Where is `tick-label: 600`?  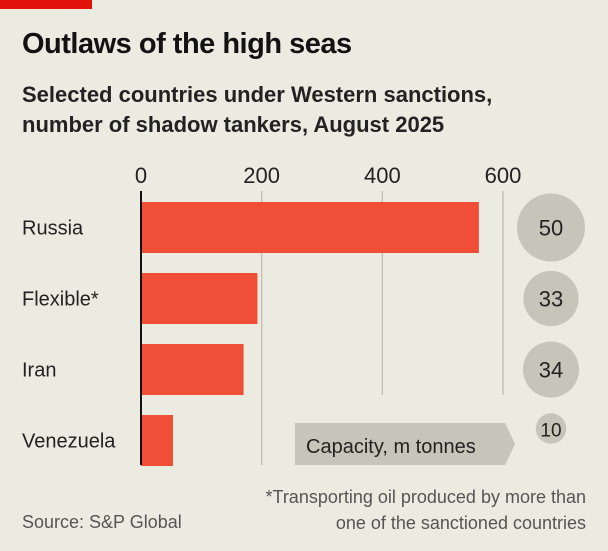 tick-label: 600 is located at coordinates (503, 175).